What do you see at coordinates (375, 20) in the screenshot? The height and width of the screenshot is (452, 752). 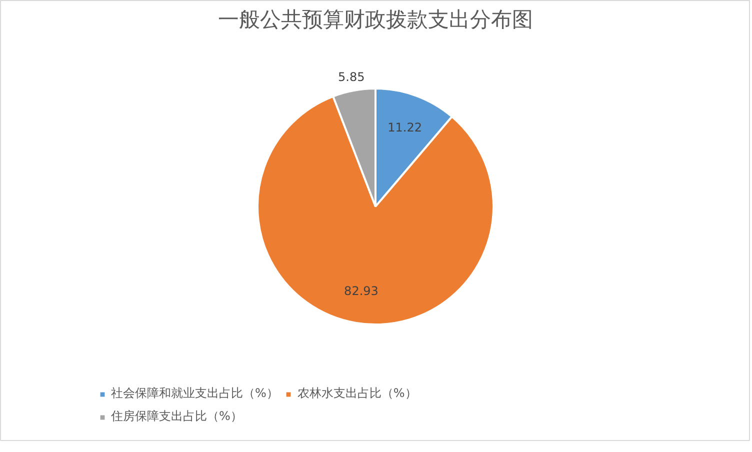 I see `chart-title: 一般公共预算财政拨款支出分布图` at bounding box center [375, 20].